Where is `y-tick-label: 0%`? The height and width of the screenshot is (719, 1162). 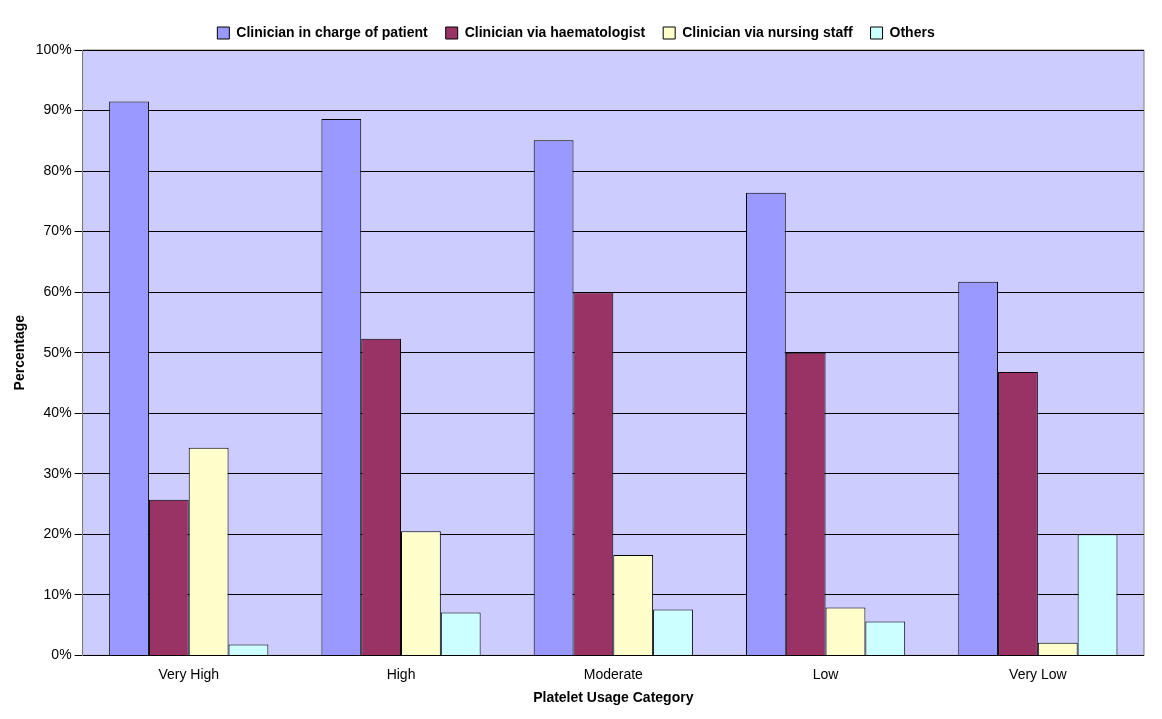 y-tick-label: 0% is located at coordinates (61, 654).